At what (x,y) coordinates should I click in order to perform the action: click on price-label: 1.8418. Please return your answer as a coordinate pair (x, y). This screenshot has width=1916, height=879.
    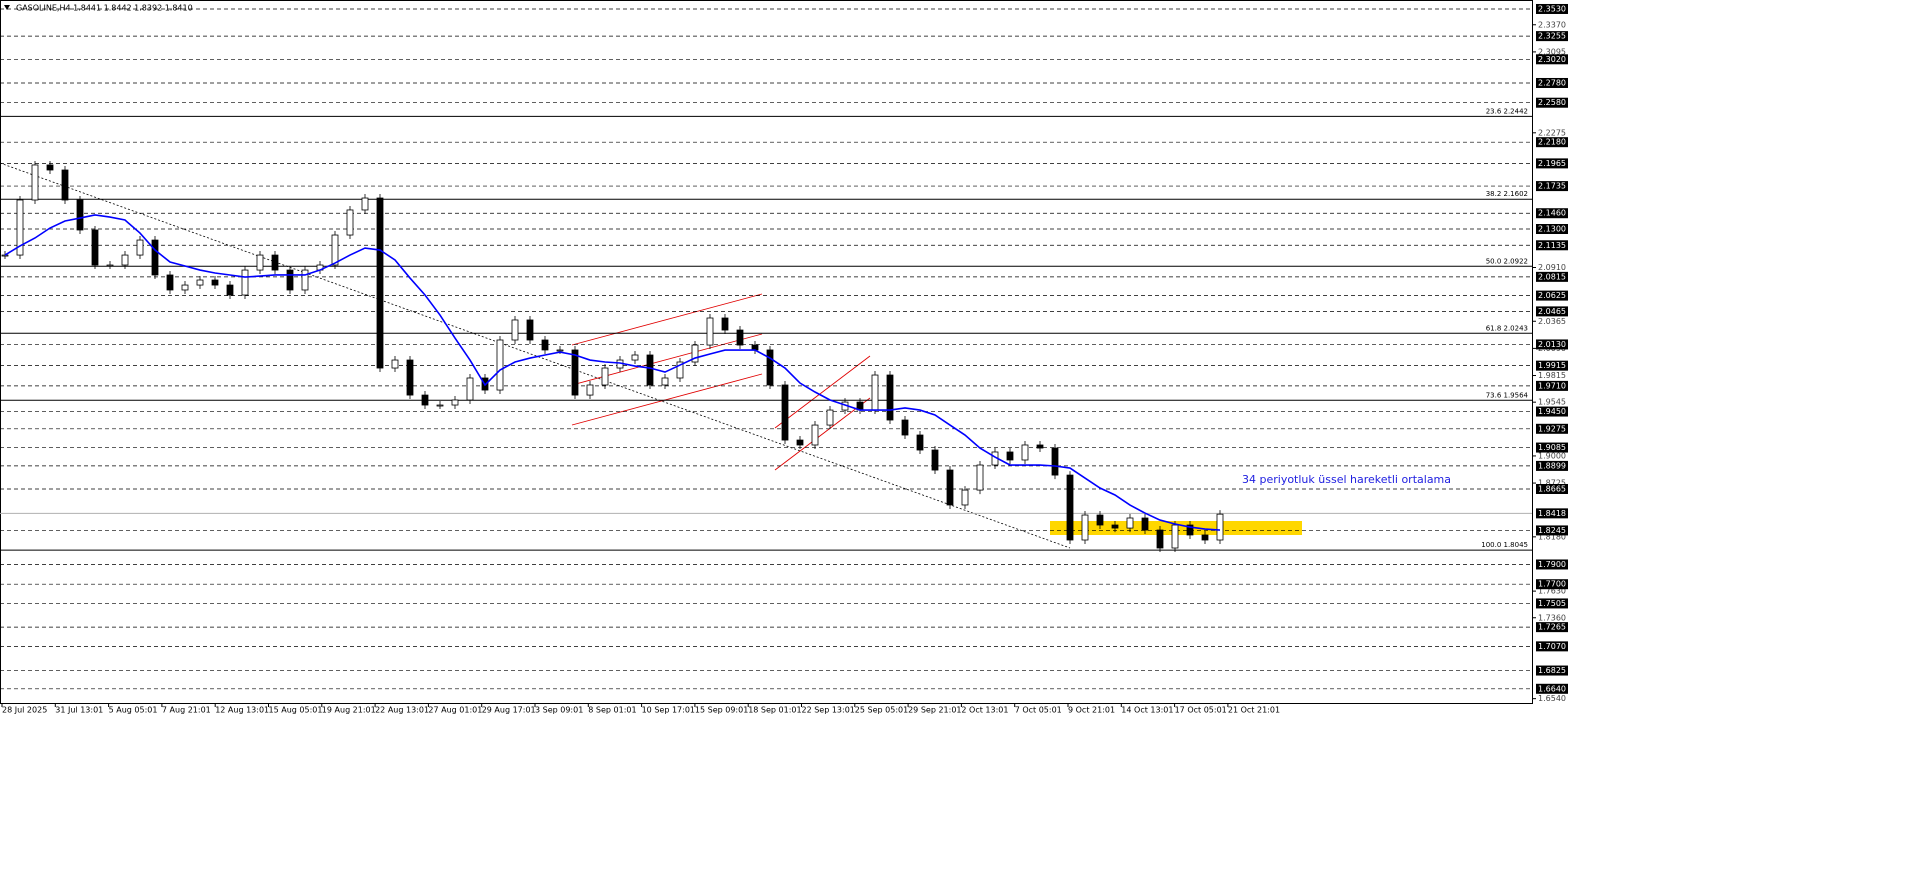
    Looking at the image, I should click on (1552, 513).